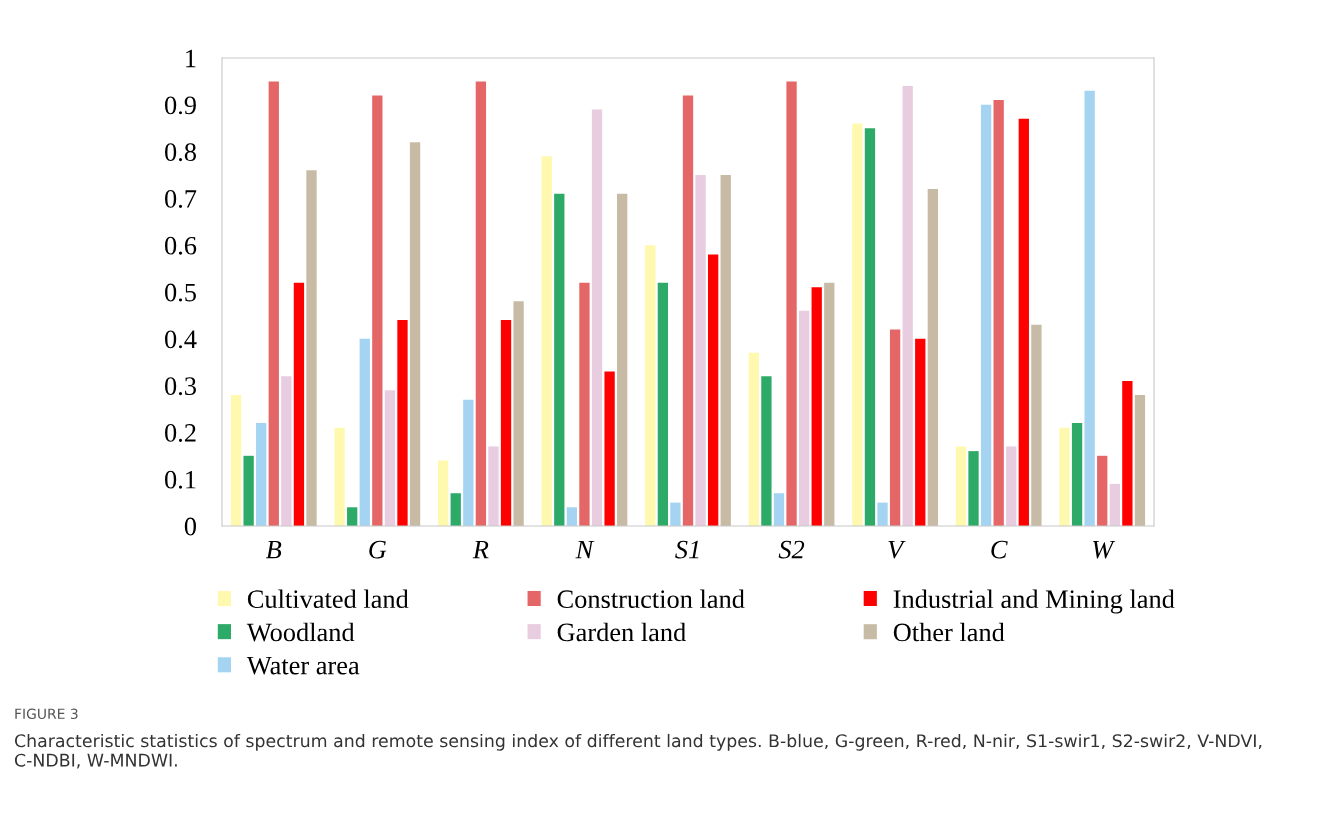 The width and height of the screenshot is (1328, 814). What do you see at coordinates (949, 632) in the screenshot?
I see `legend-label: Other land` at bounding box center [949, 632].